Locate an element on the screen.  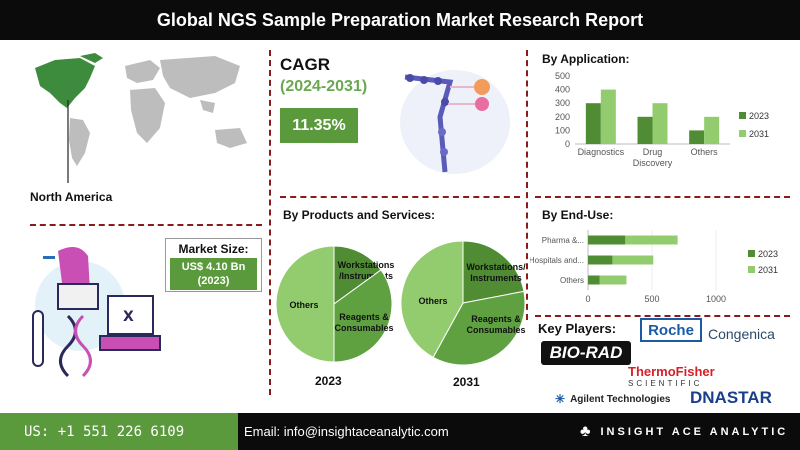
cagr-title: CAGR is located at coordinates (305, 64).